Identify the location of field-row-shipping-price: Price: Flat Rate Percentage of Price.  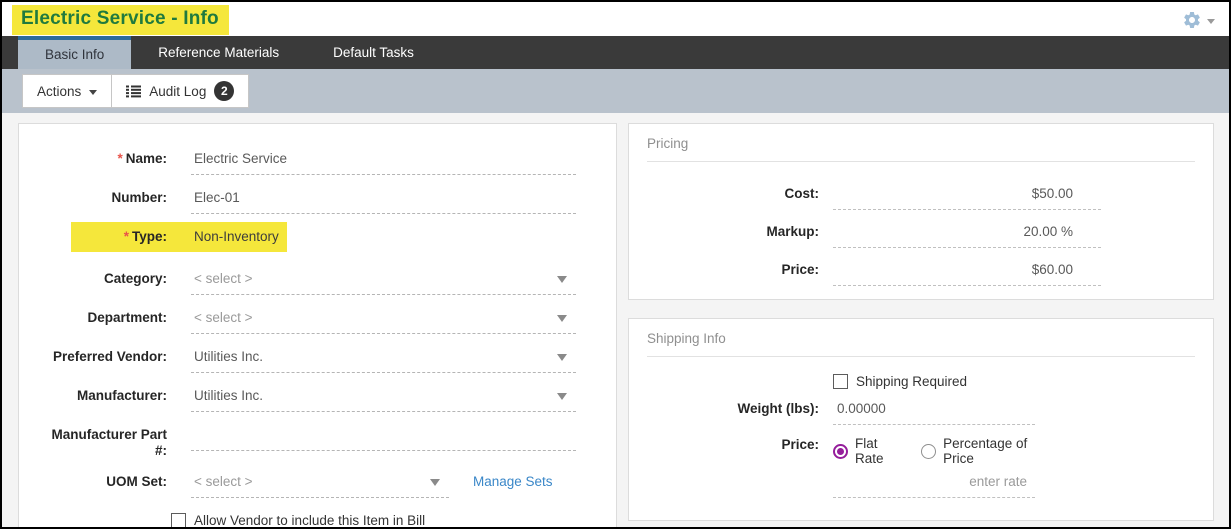
(921, 450).